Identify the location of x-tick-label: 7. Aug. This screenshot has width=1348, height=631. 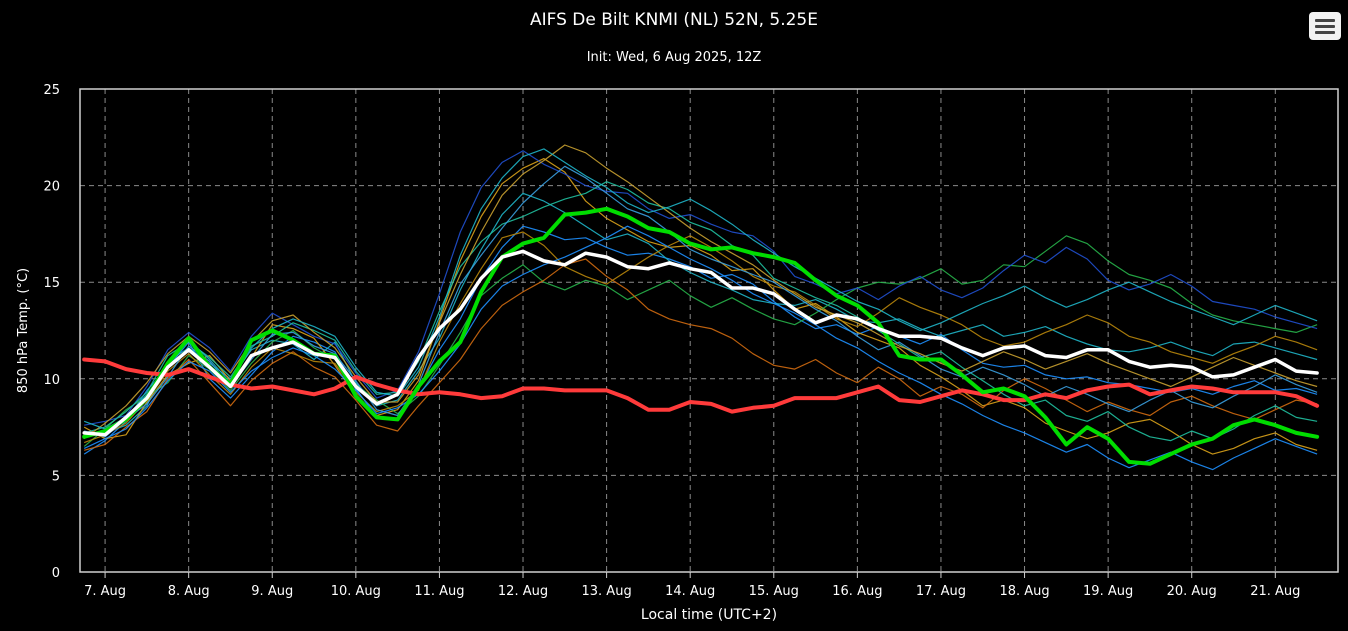
(105, 591).